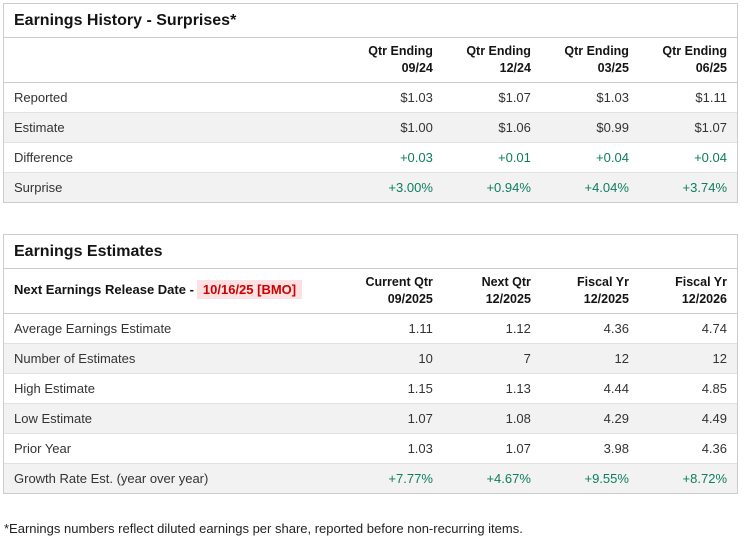 This screenshot has height=559, width=747. Describe the element at coordinates (508, 187) in the screenshot. I see `value-cell-positive: +0.94%` at that location.